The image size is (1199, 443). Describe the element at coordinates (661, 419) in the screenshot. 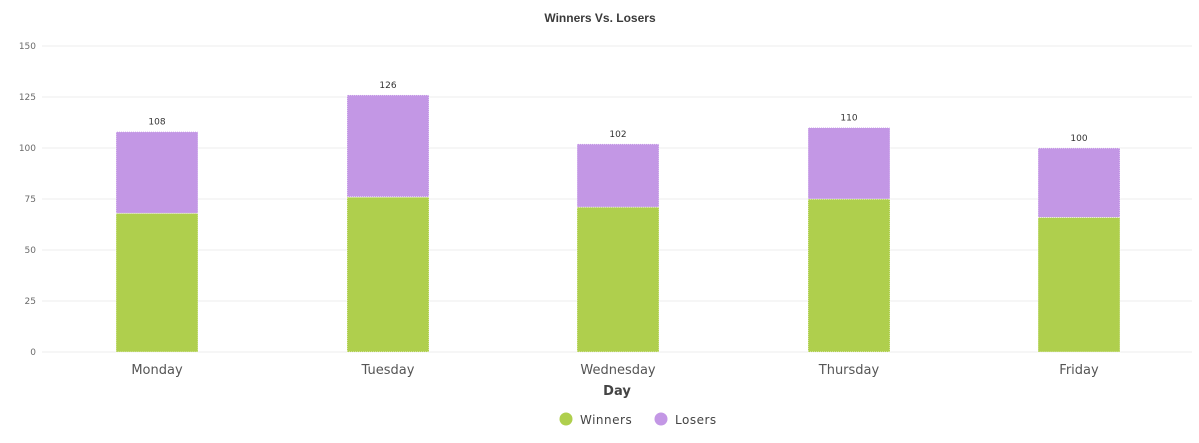

I see `legend-marker-losers` at that location.